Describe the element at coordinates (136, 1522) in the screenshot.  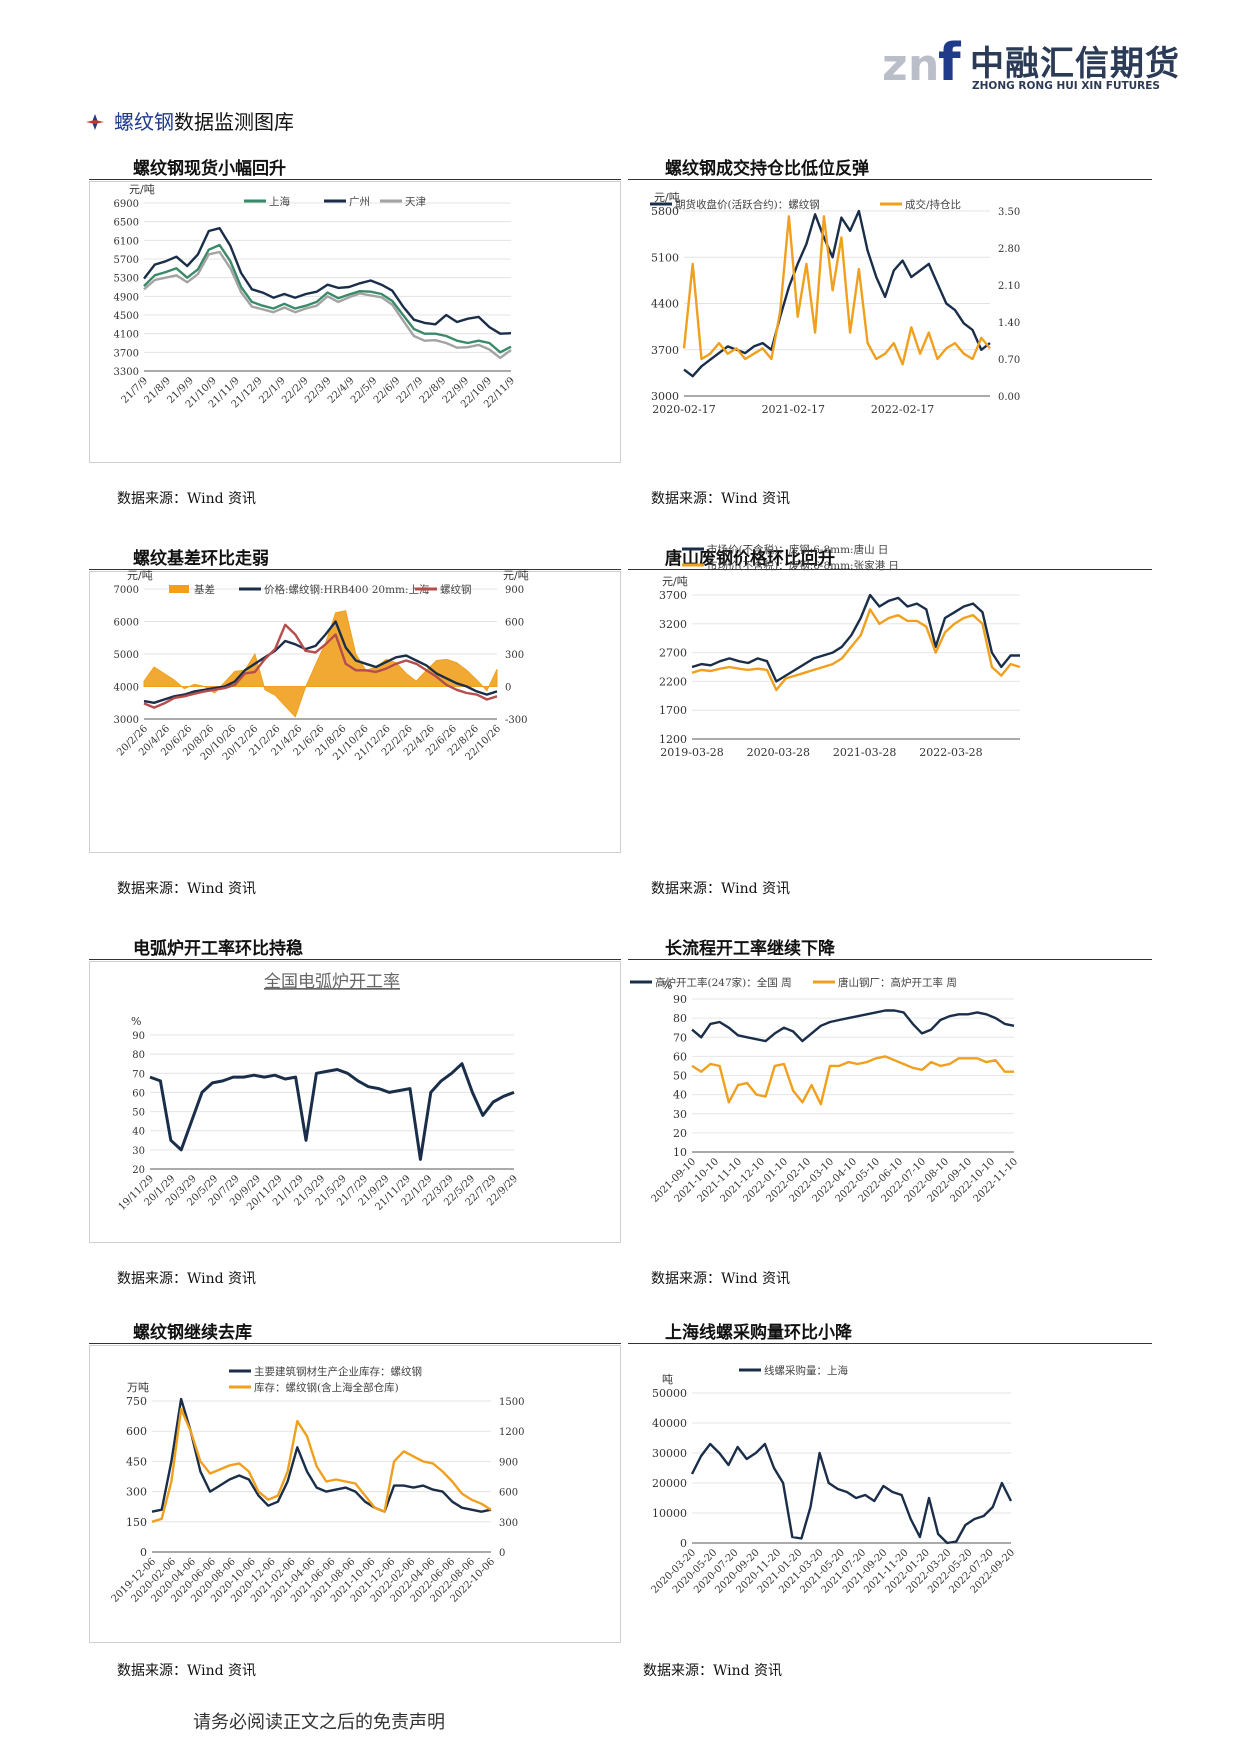
I see `y-tick-label: 150` at that location.